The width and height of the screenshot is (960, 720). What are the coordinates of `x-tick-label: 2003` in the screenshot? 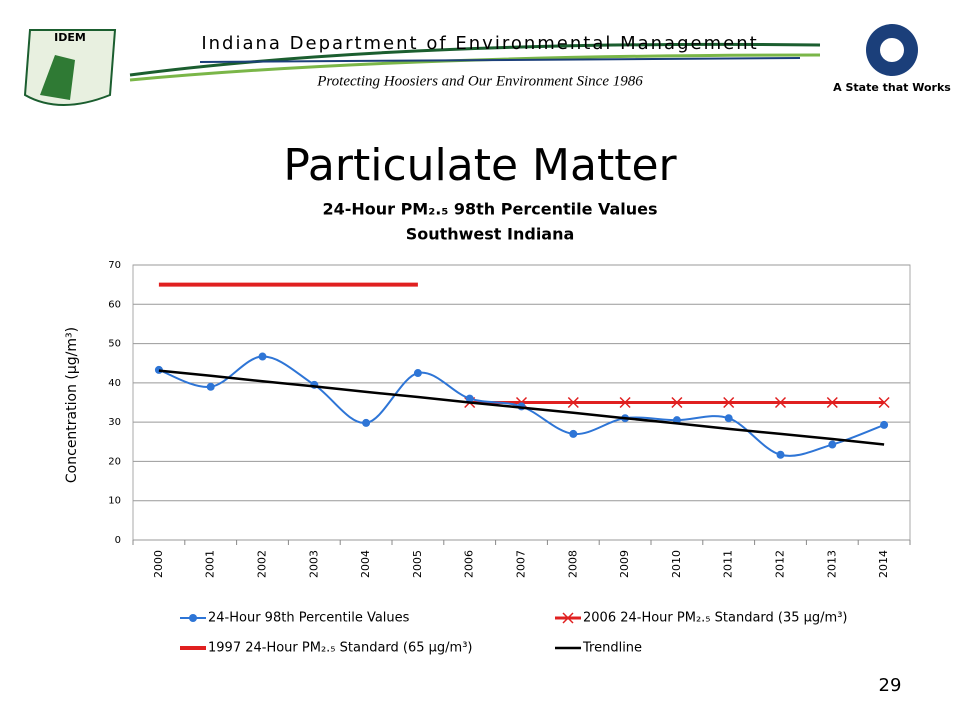 It's located at (313, 564).